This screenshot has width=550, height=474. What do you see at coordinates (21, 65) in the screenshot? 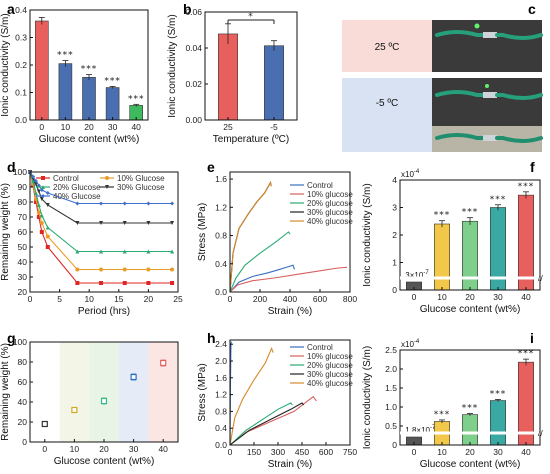
I see `y-tick-label: 0.2` at bounding box center [21, 65].